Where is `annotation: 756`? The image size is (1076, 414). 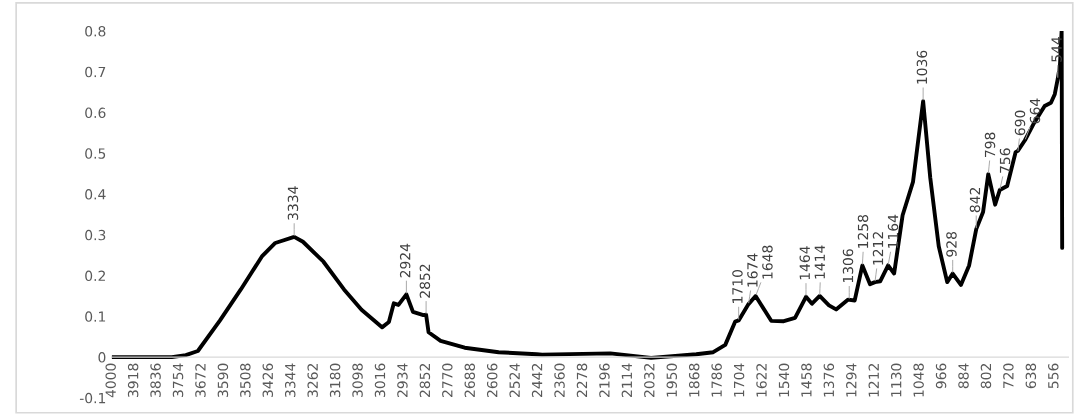 annotation: 756 is located at coordinates (1005, 160).